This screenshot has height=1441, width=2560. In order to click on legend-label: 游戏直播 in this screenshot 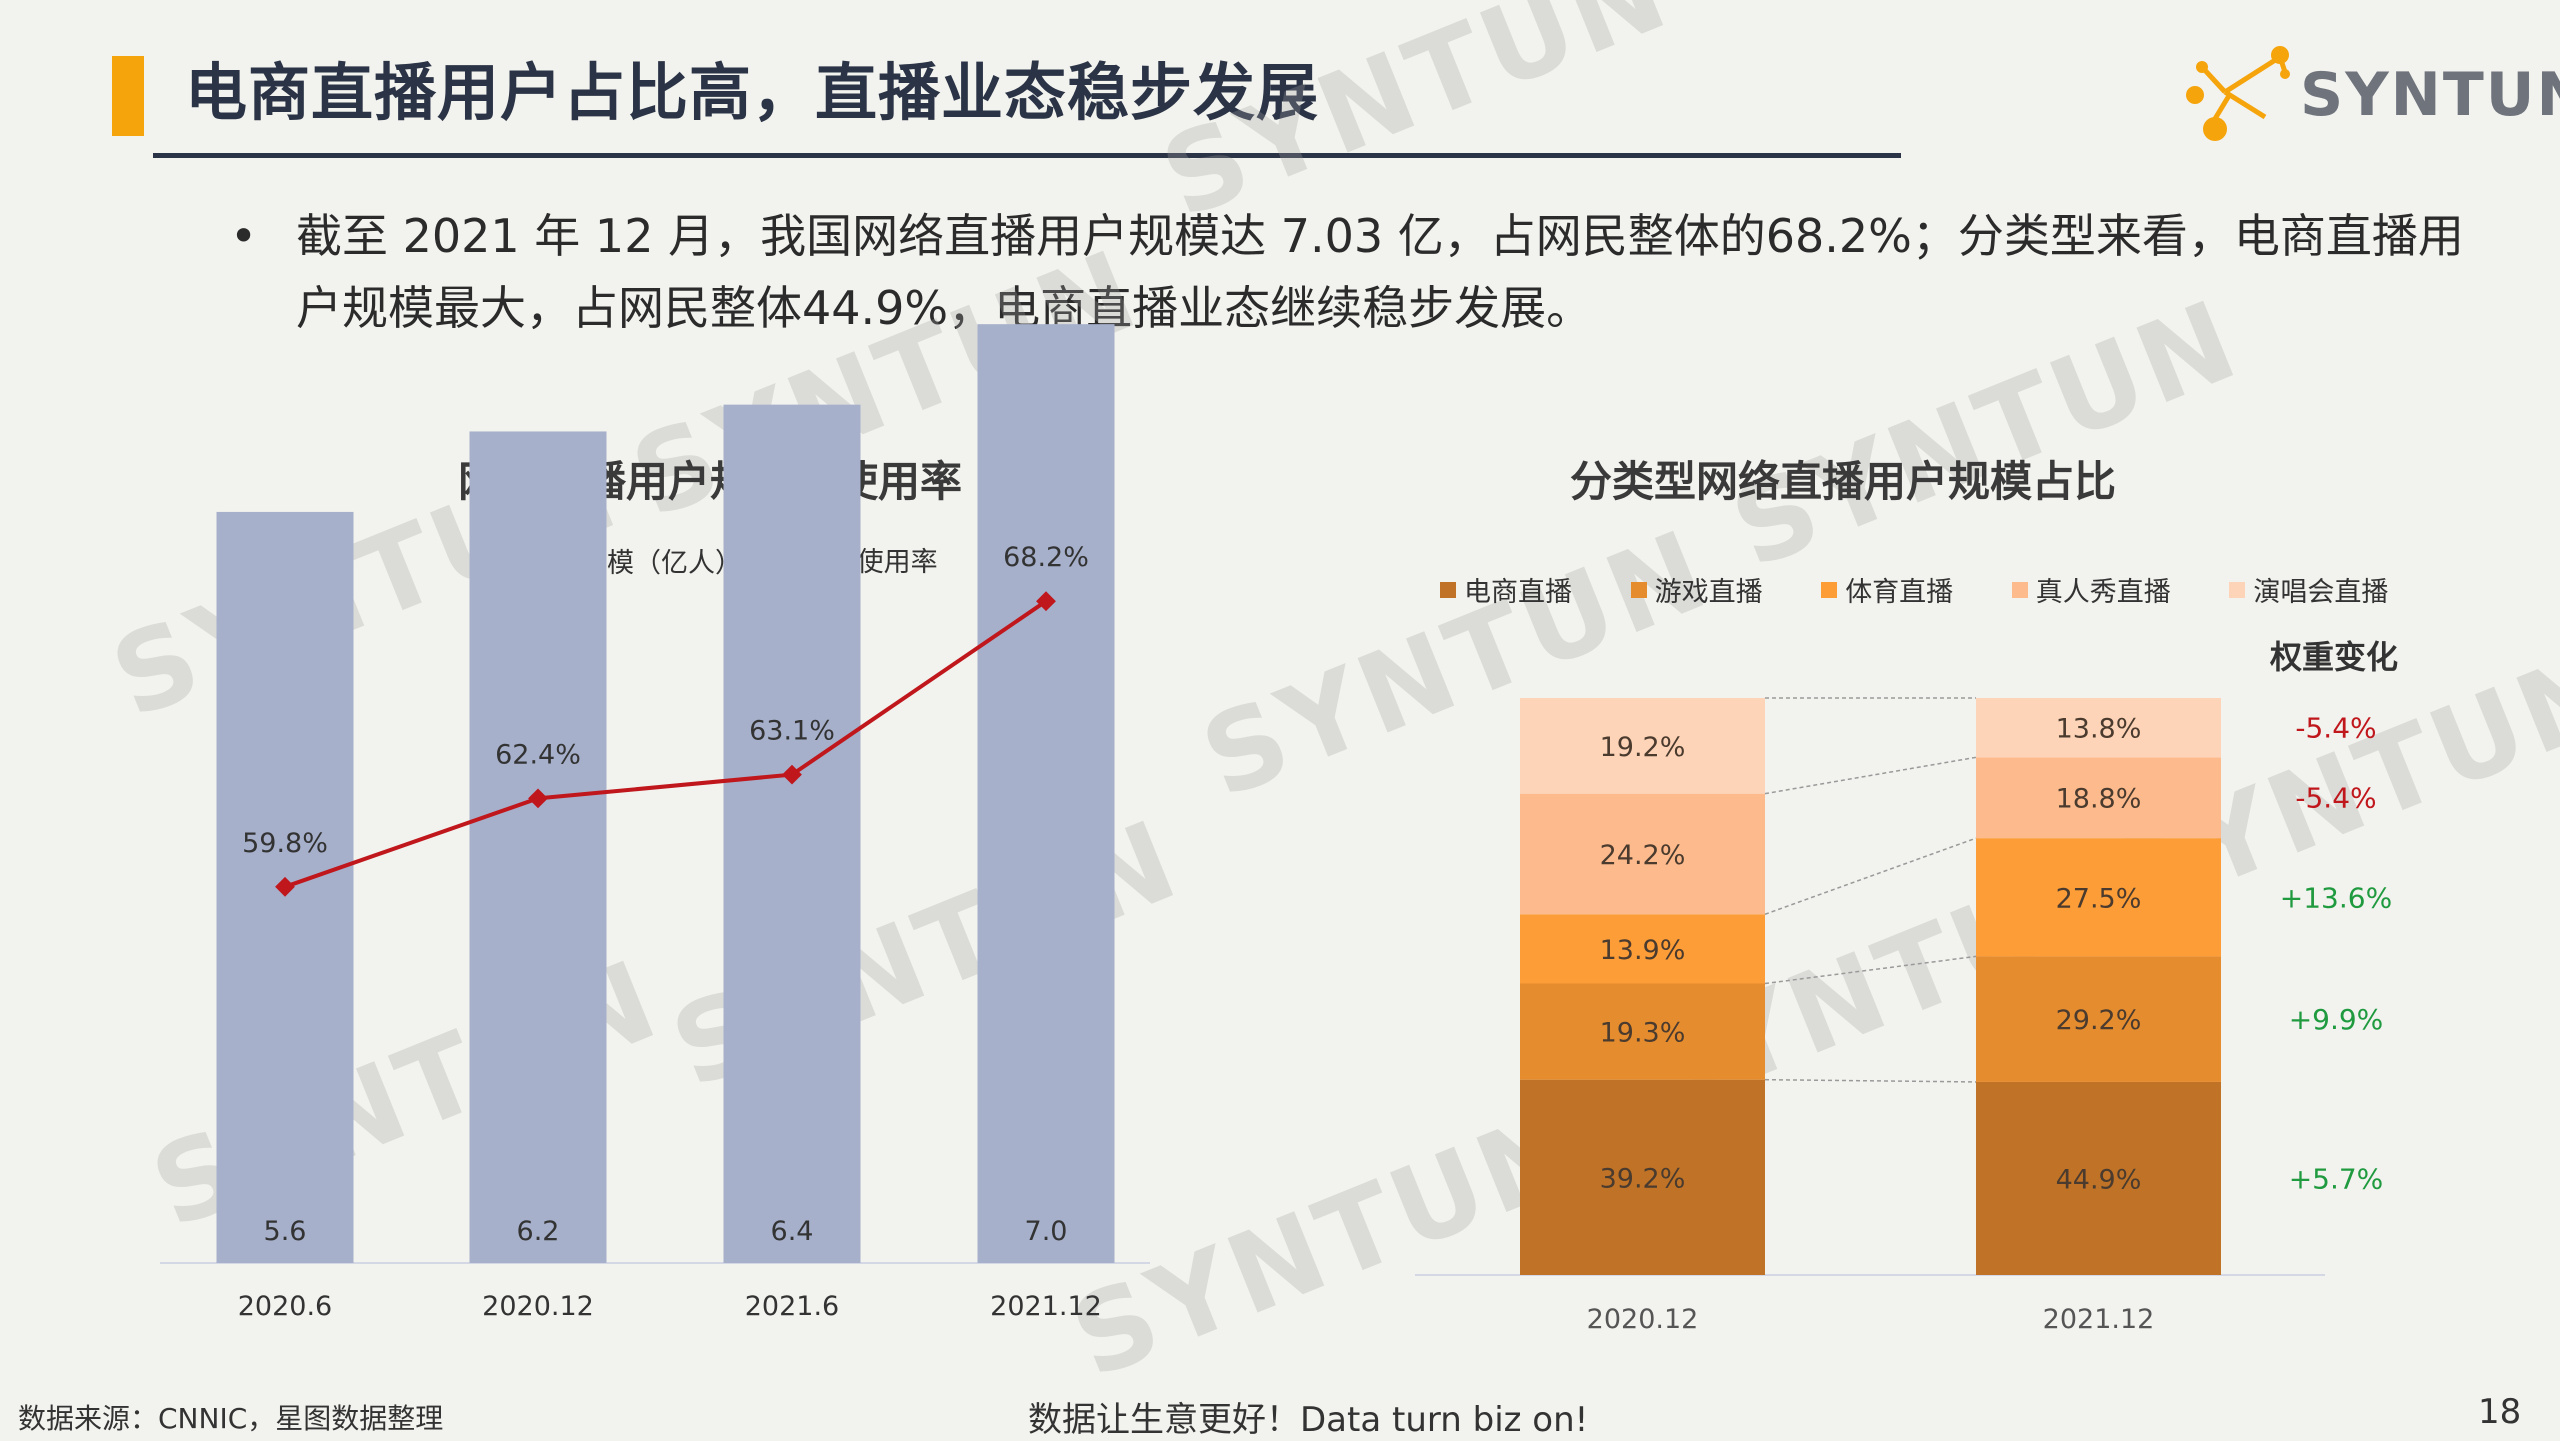, I will do `click(1708, 592)`.